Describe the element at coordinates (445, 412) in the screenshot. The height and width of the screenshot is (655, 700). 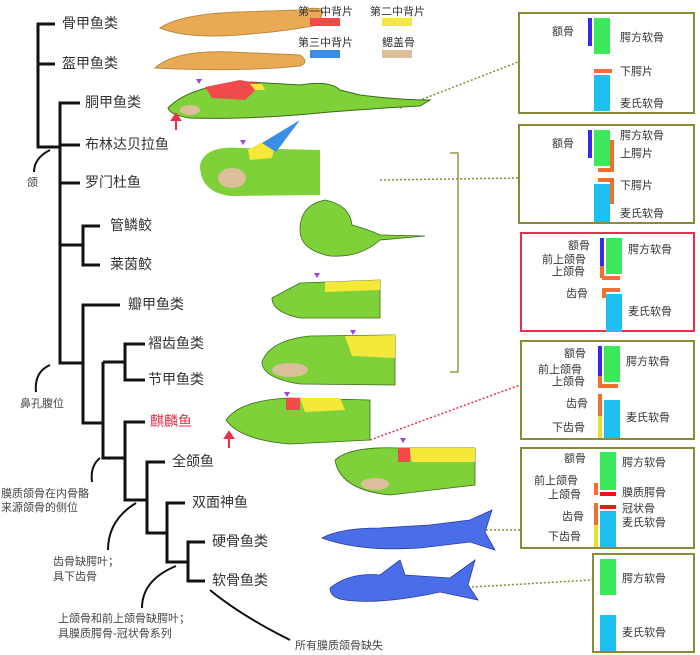
I see `highlight-connector` at that location.